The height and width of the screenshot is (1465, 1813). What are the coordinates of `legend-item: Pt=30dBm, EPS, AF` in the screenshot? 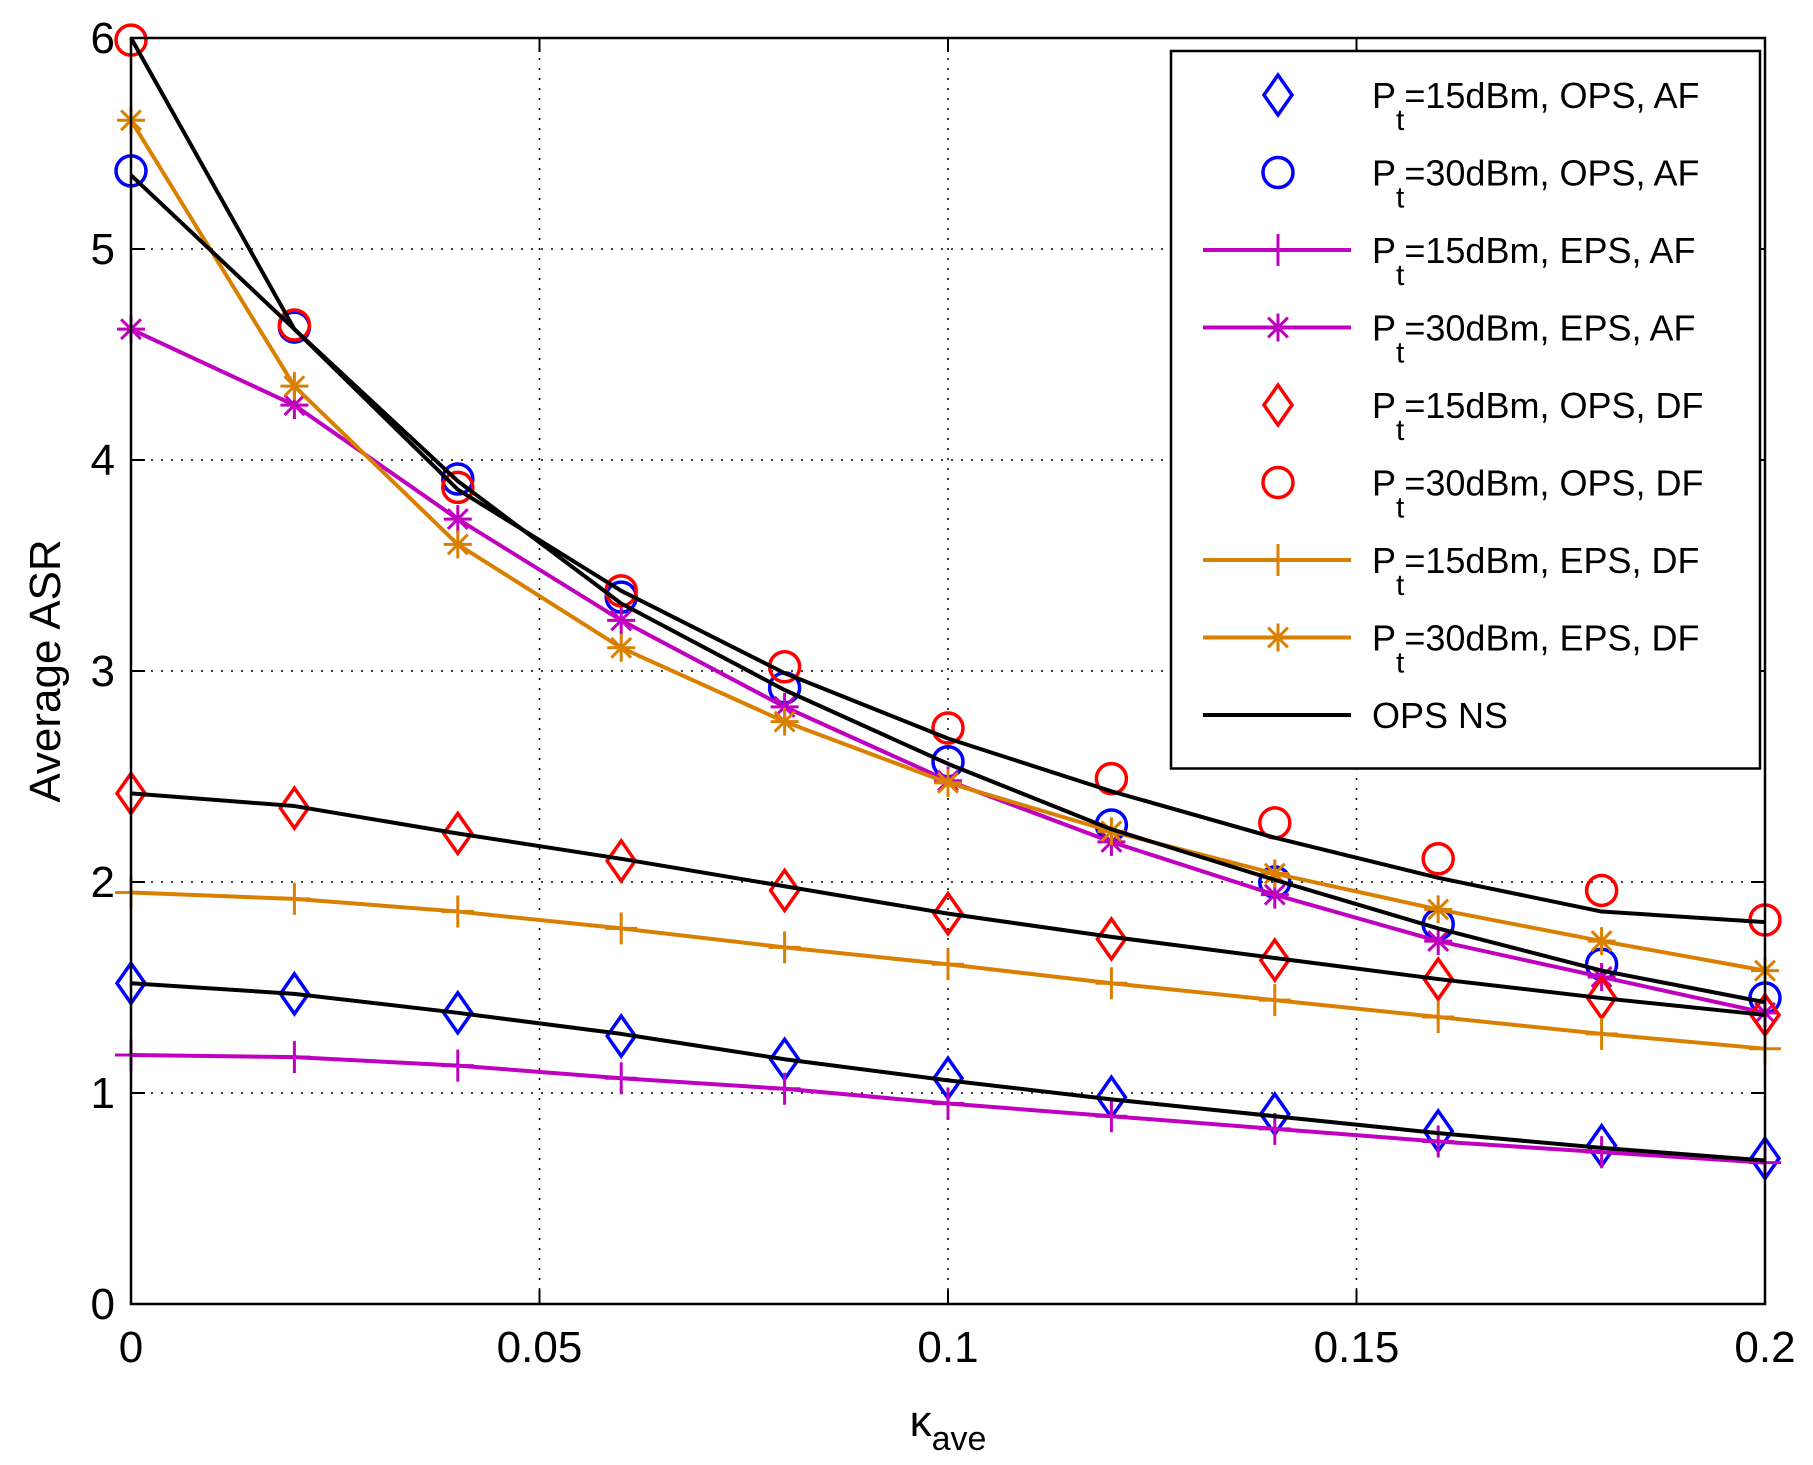 It's located at (1449, 339).